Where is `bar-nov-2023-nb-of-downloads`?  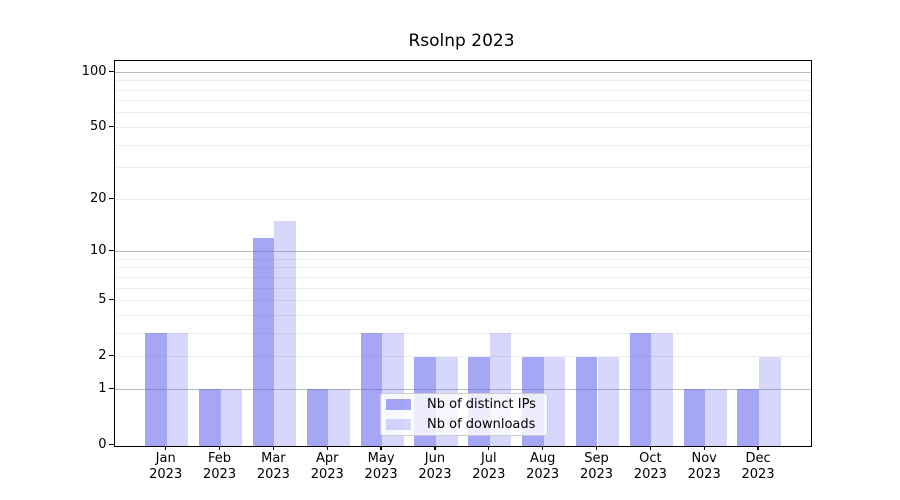
bar-nov-2023-nb-of-downloads is located at coordinates (716, 417).